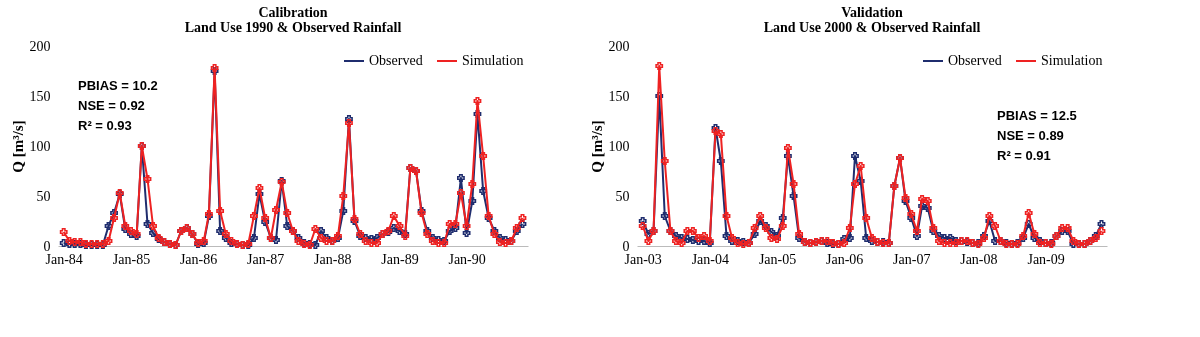  I want to click on x-tick-label: Jan-04, so click(710, 259).